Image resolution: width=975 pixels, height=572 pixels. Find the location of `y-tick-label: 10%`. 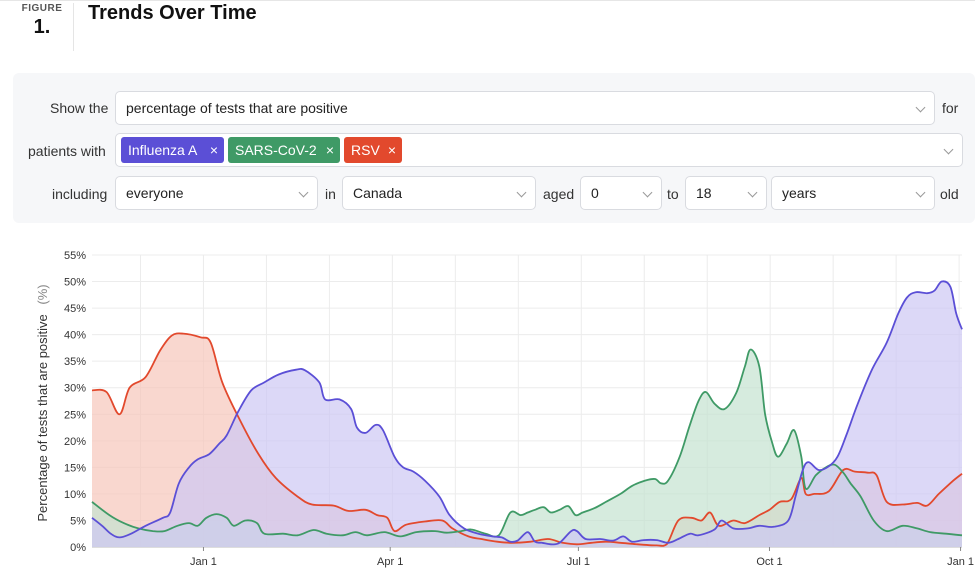

y-tick-label: 10% is located at coordinates (75, 495).